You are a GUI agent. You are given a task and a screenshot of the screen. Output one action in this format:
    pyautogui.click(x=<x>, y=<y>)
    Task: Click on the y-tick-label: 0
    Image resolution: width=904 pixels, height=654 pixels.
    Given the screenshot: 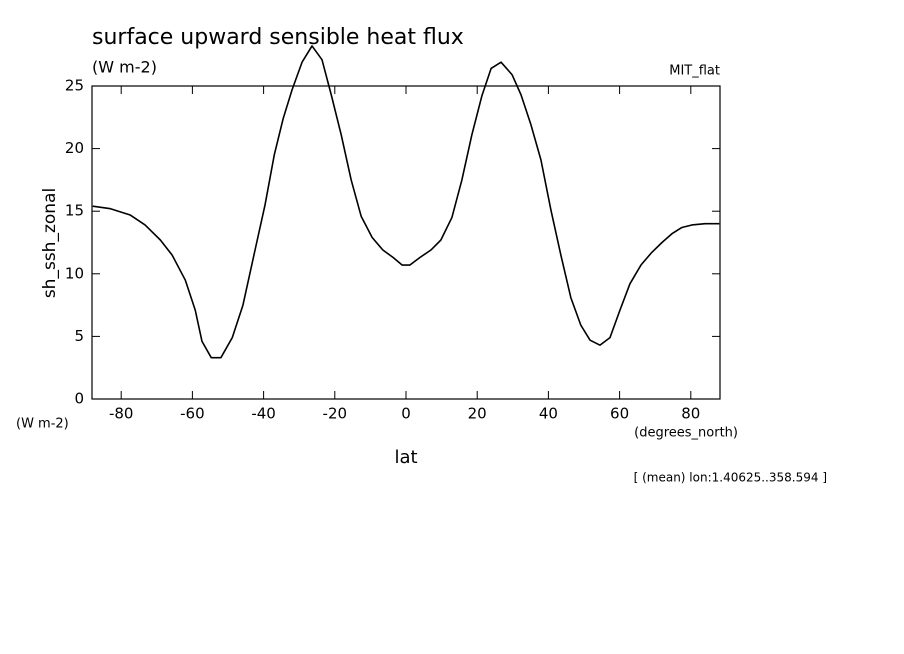 What is the action you would take?
    pyautogui.click(x=79, y=399)
    